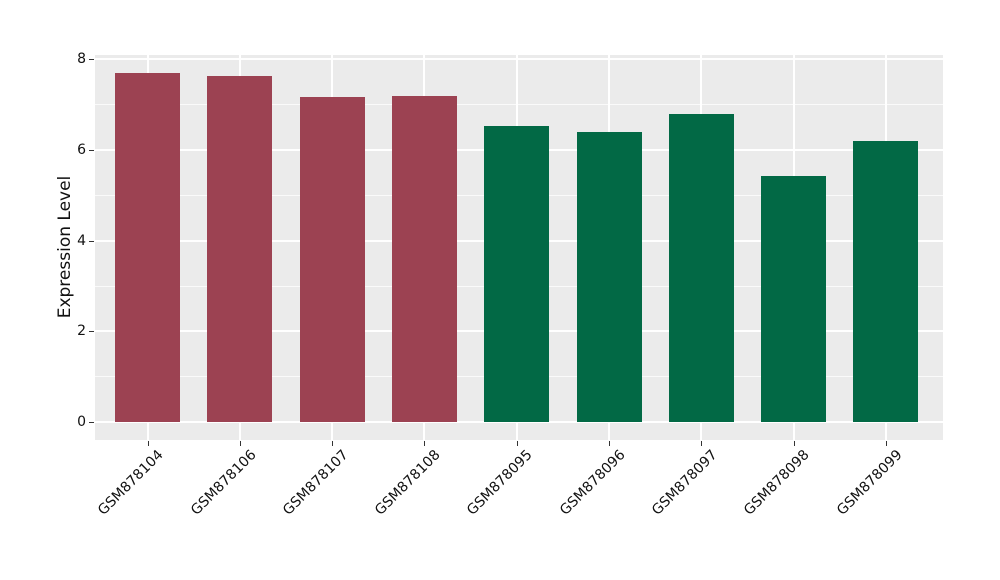 The height and width of the screenshot is (580, 1000). I want to click on x-tick-mark-GSM878107, so click(333, 443).